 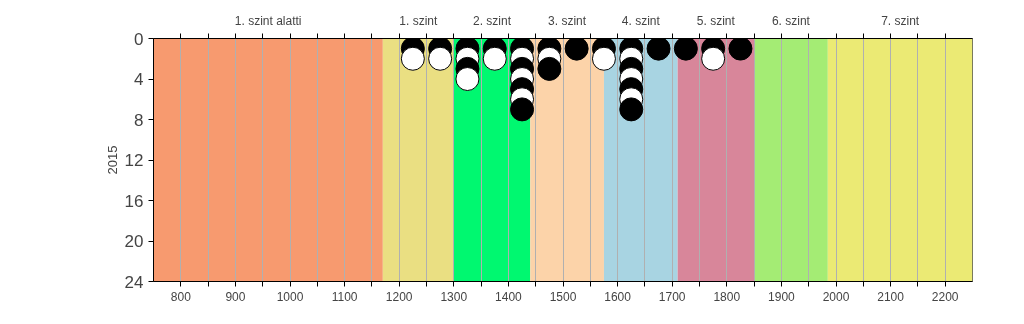 I want to click on x-tick-label: 2000, so click(x=836, y=296).